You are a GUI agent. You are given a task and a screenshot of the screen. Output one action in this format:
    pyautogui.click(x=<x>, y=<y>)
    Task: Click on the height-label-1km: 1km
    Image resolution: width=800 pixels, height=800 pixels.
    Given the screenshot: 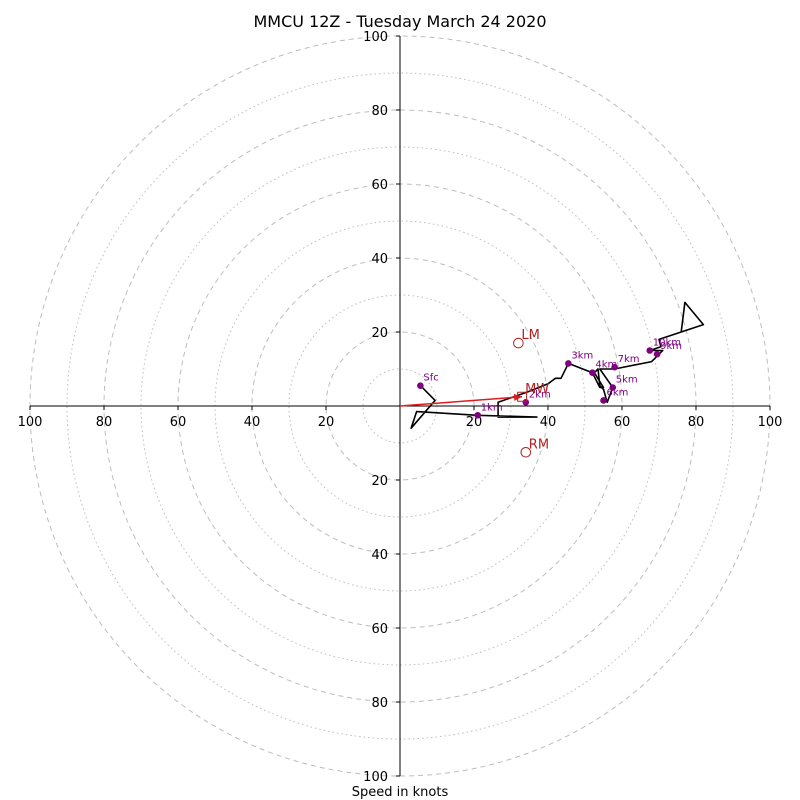 What is the action you would take?
    pyautogui.click(x=492, y=407)
    